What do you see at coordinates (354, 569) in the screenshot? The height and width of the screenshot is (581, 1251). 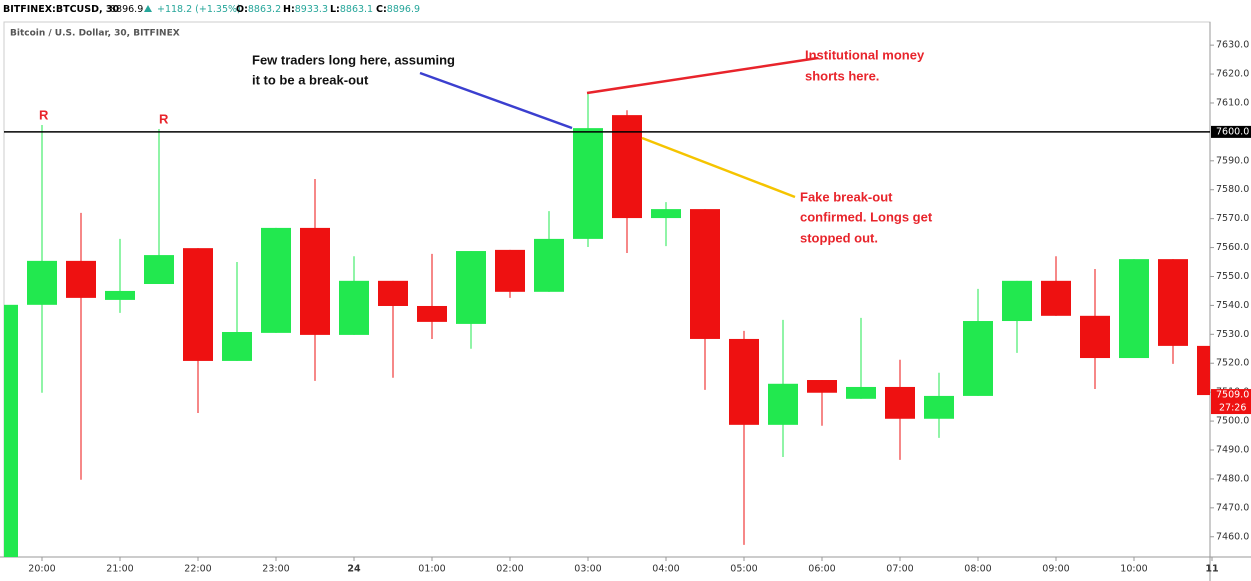 I see `x-tick-label: 24` at bounding box center [354, 569].